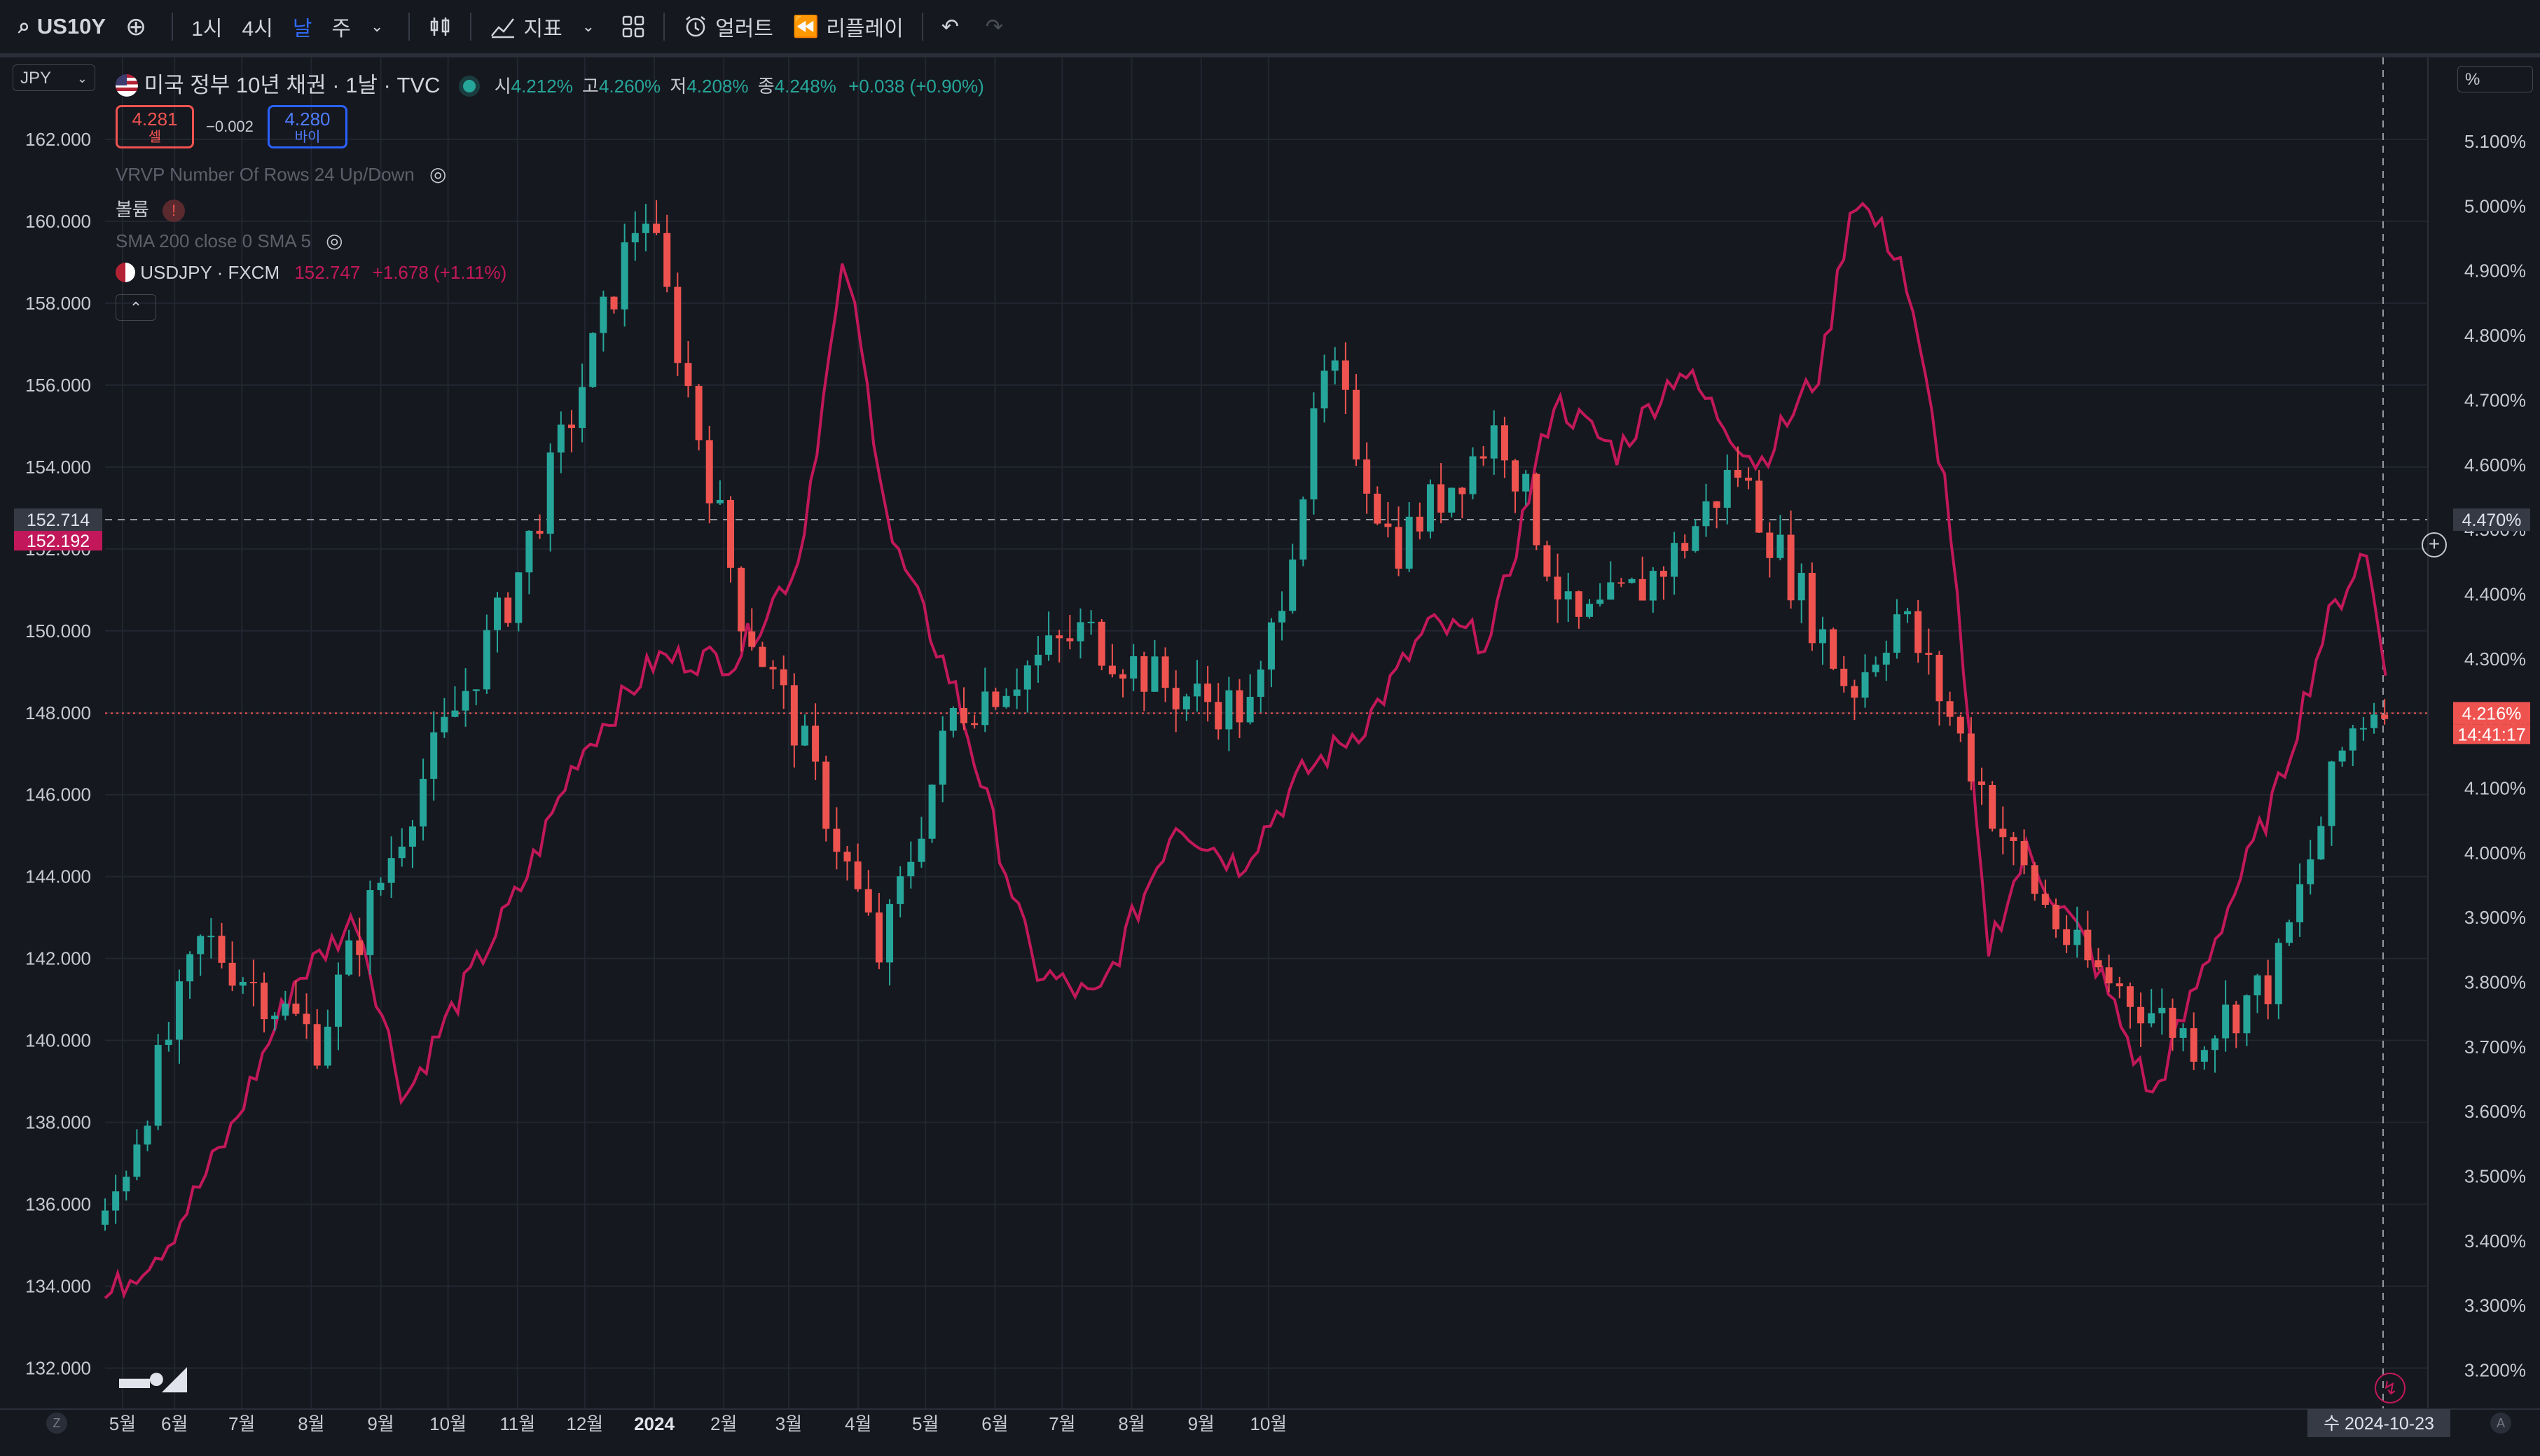 This screenshot has width=2540, height=1456. What do you see at coordinates (57, 1423) in the screenshot?
I see `timezone-button: Z` at bounding box center [57, 1423].